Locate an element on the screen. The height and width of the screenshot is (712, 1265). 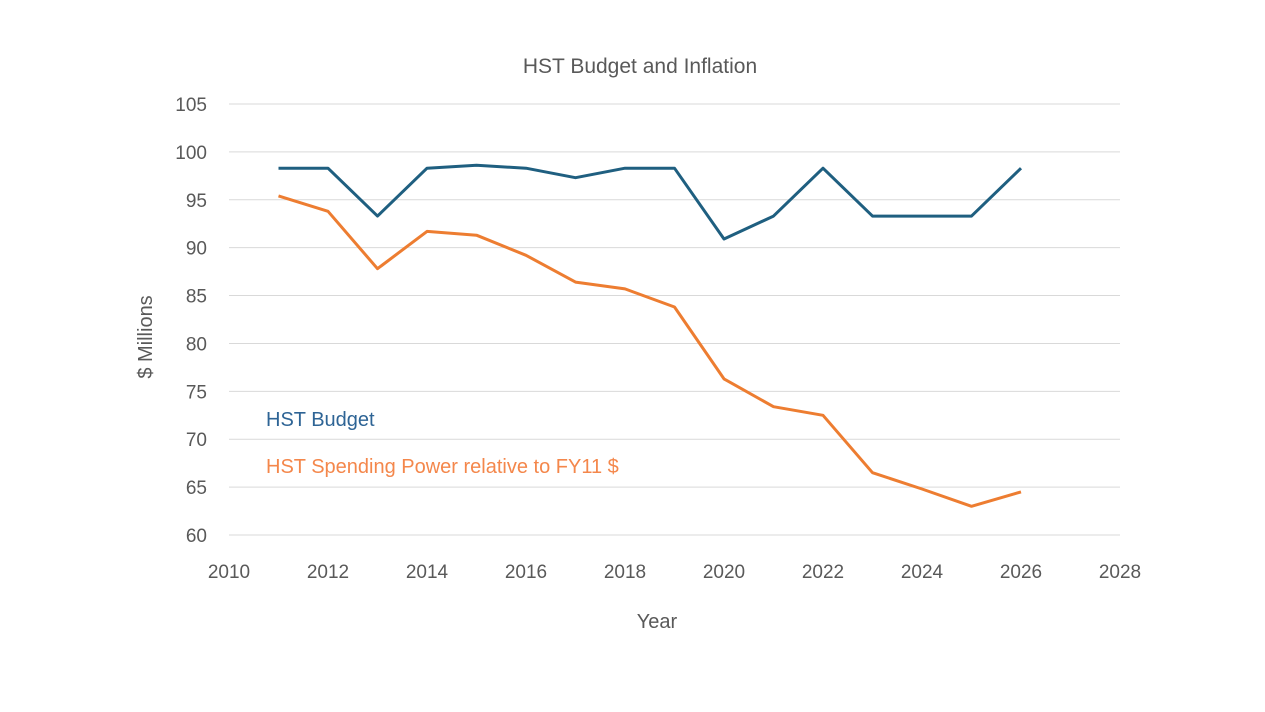
x-tick-label: 2020 is located at coordinates (724, 572).